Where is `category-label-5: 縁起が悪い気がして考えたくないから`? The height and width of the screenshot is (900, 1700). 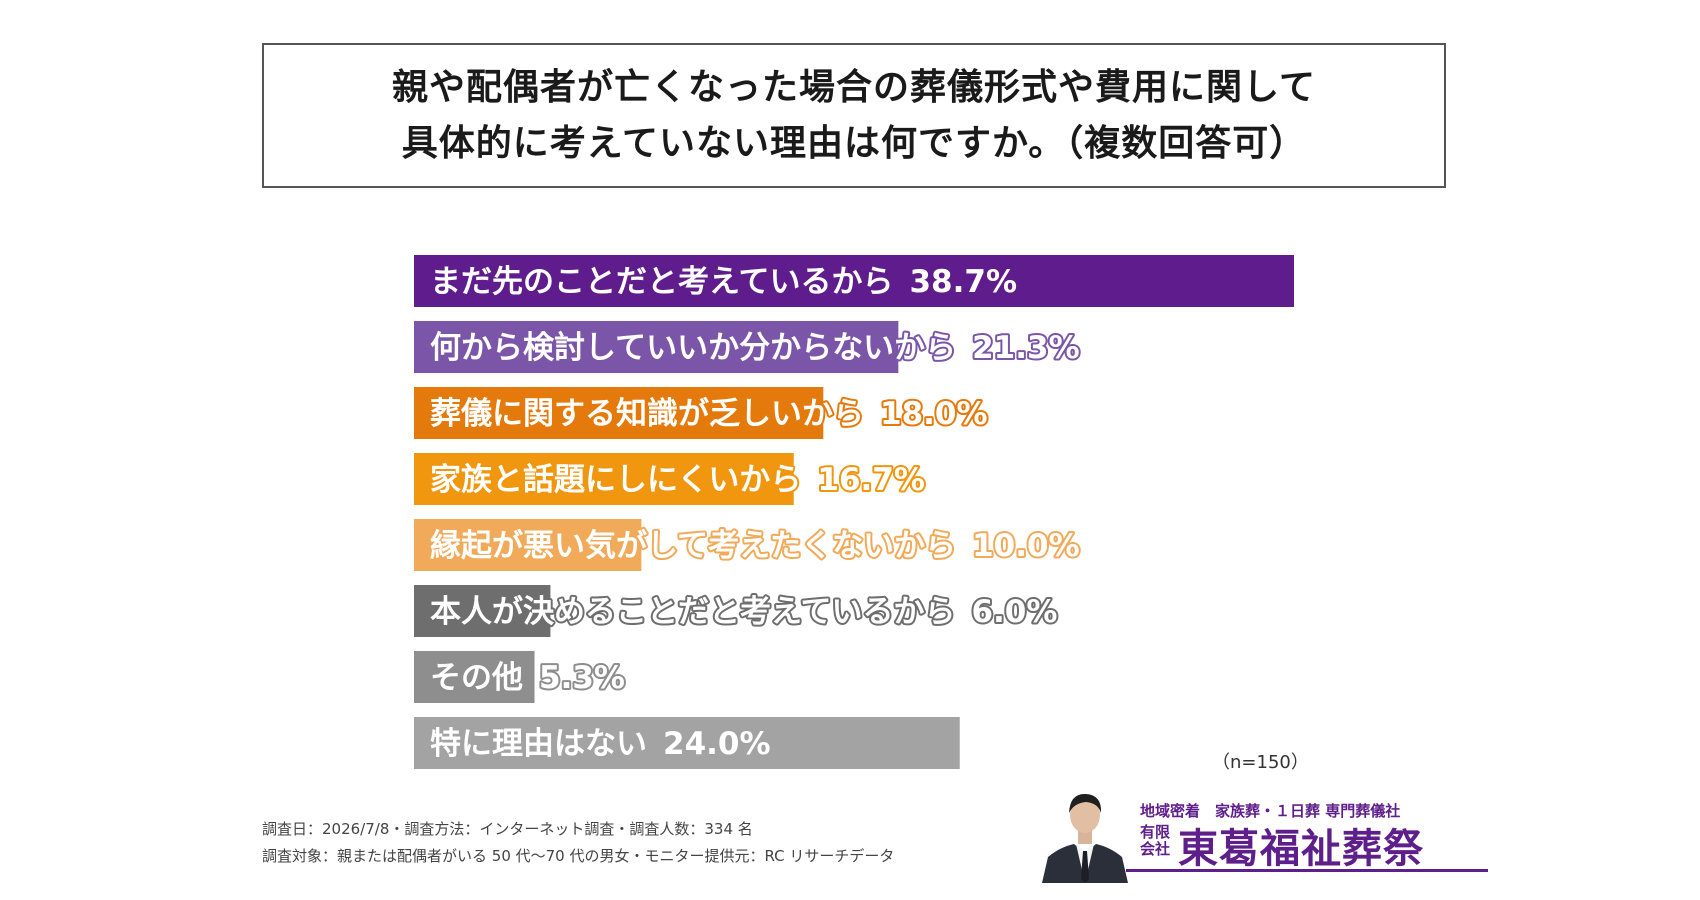
category-label-5: 縁起が悪い気がして考えたくないから is located at coordinates (693, 546).